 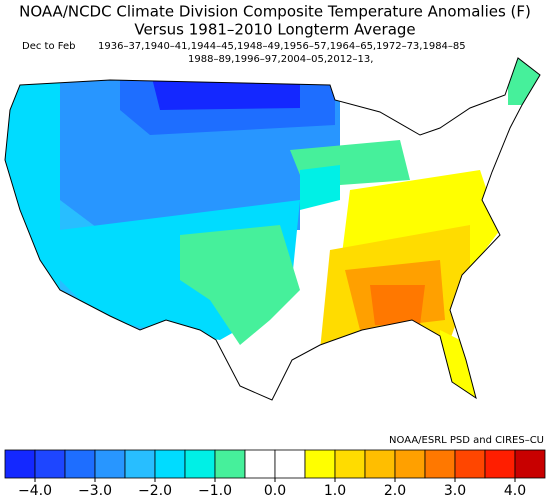 I want to click on credit: NOAA/ESRL PSD and CIRES–CU, so click(x=466, y=440).